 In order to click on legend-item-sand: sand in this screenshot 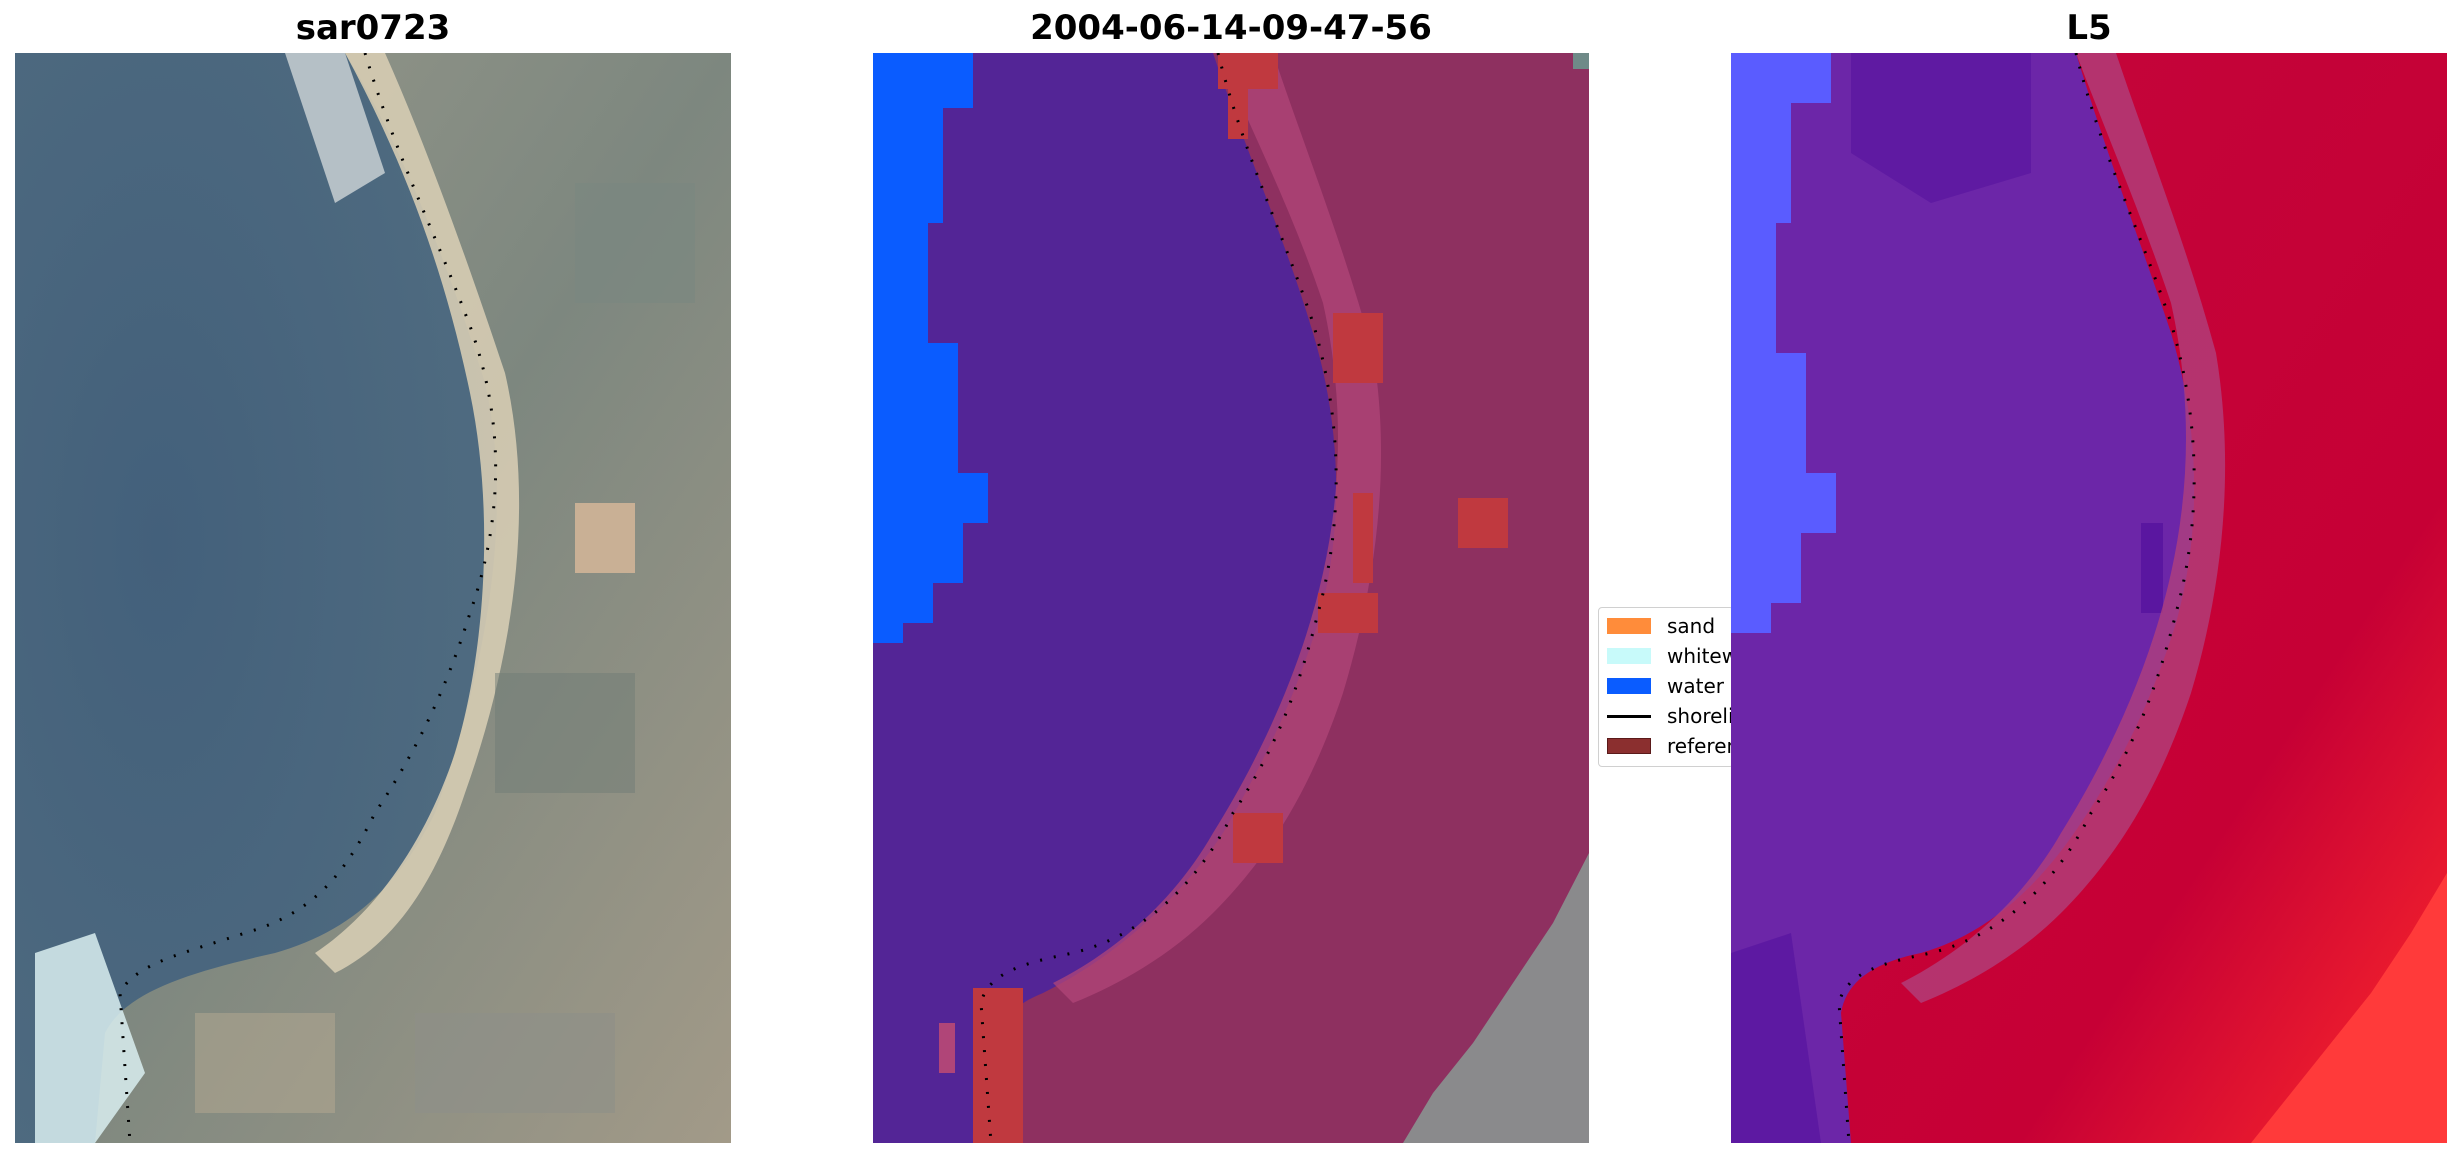, I will do `click(1661, 626)`.